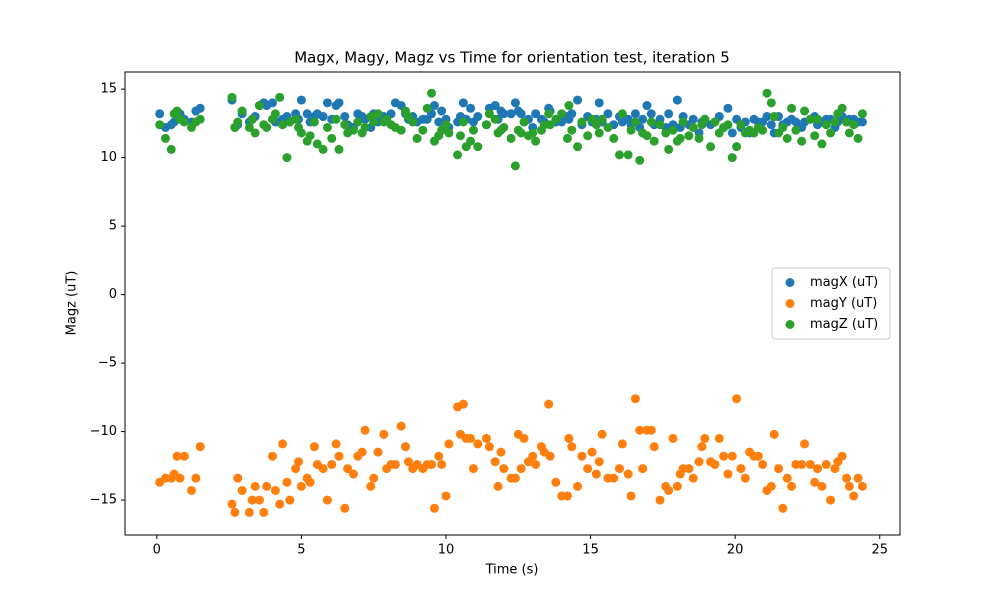 The height and width of the screenshot is (604, 1000). What do you see at coordinates (844, 282) in the screenshot?
I see `legend-label: magX (uT)` at bounding box center [844, 282].